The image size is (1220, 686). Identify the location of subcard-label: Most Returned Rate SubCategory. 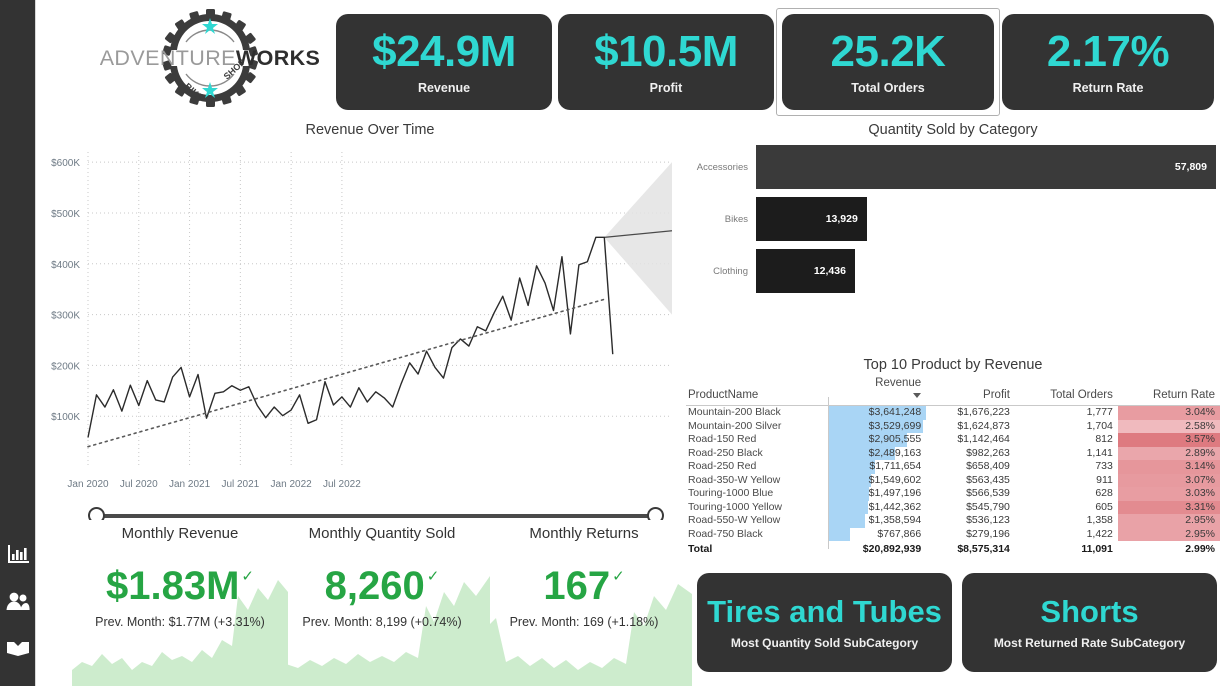
(1089, 642).